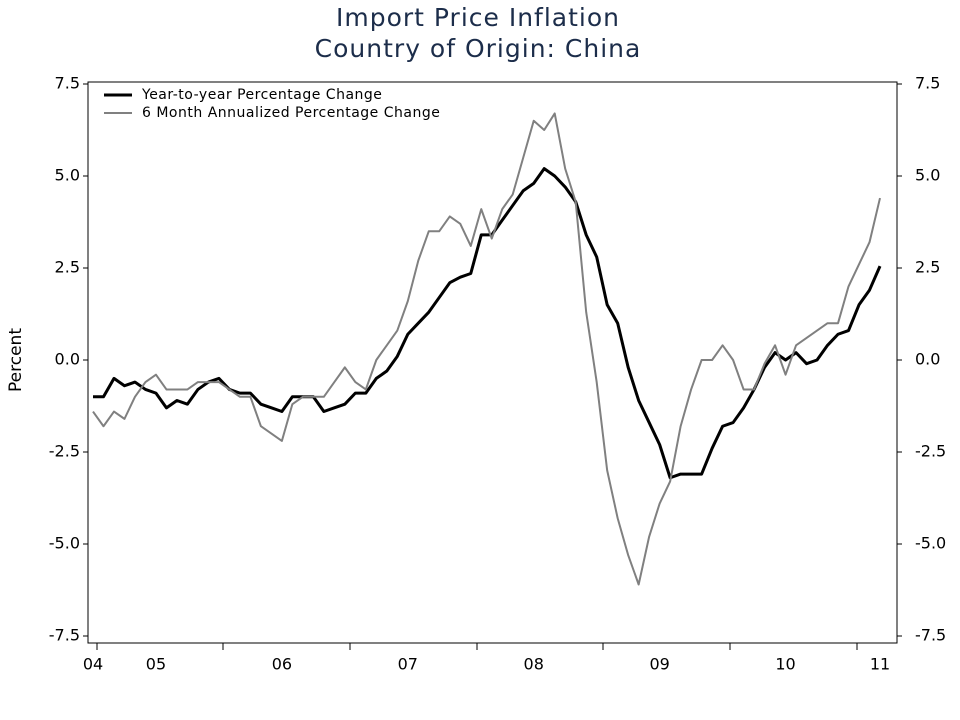 The height and width of the screenshot is (720, 960). What do you see at coordinates (659, 664) in the screenshot?
I see `x-tick-label: 09` at bounding box center [659, 664].